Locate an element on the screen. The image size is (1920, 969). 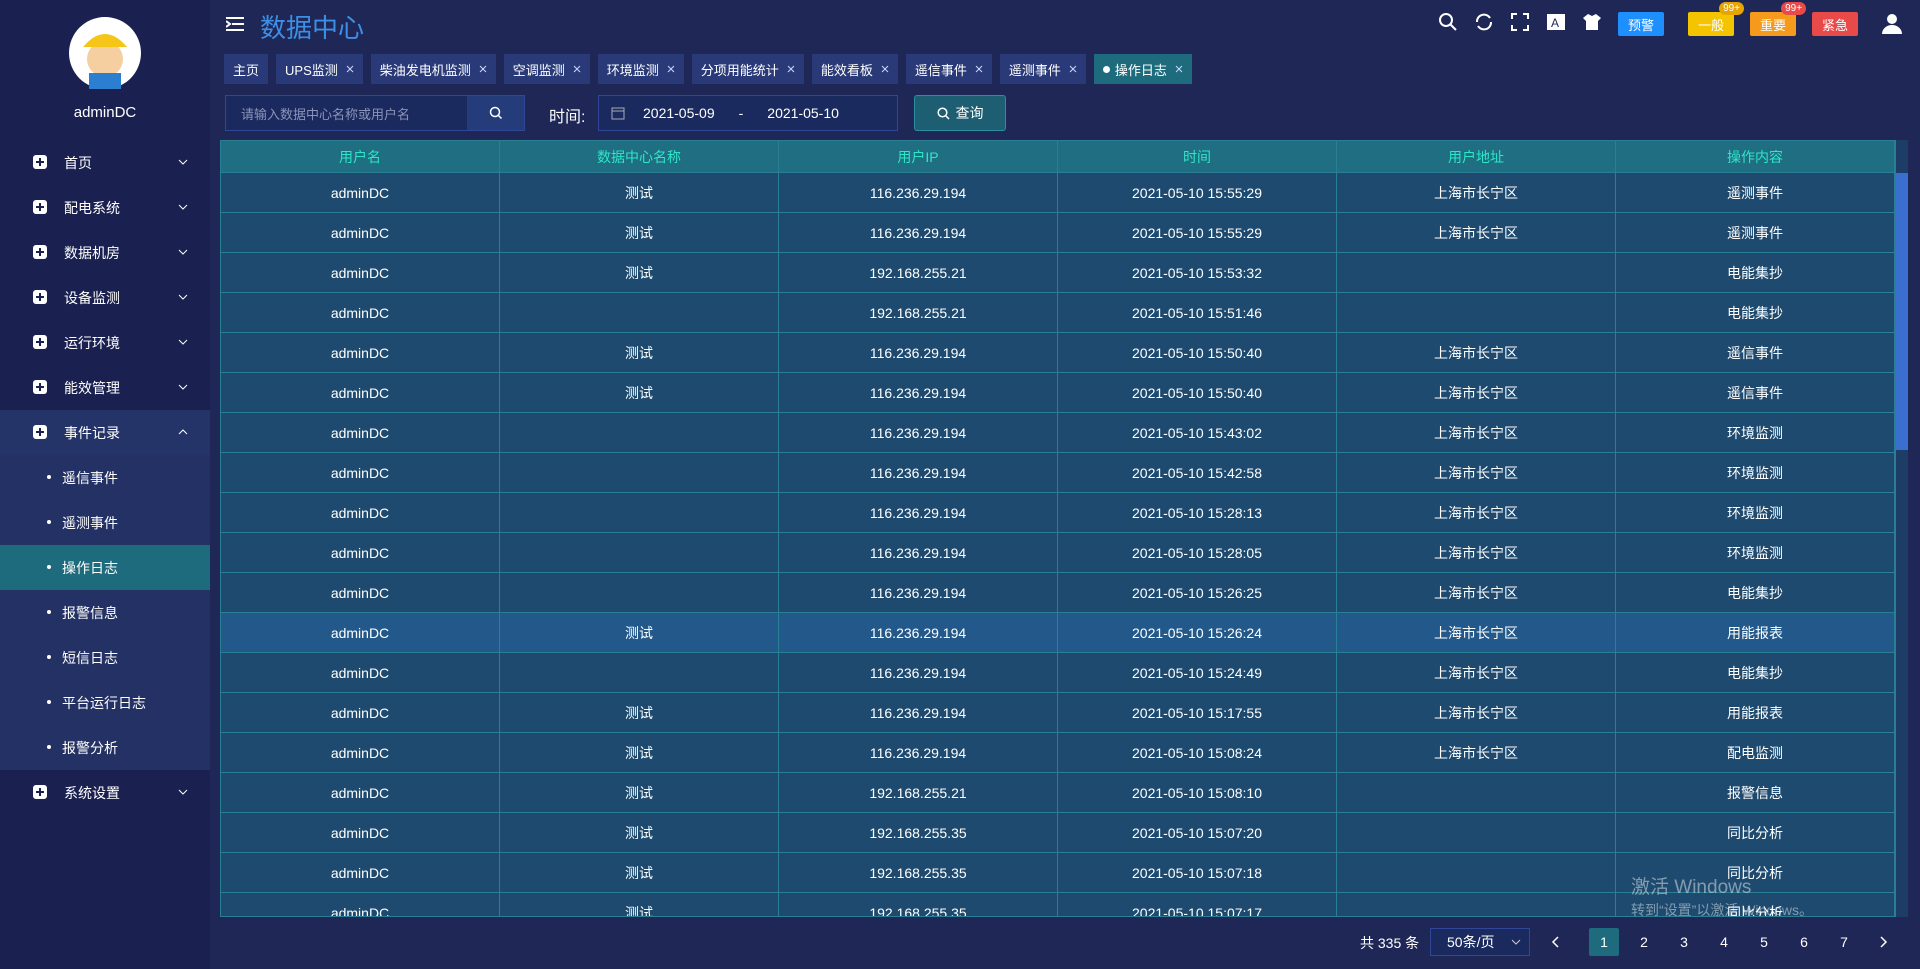
page-button: 7 is located at coordinates (1844, 942).